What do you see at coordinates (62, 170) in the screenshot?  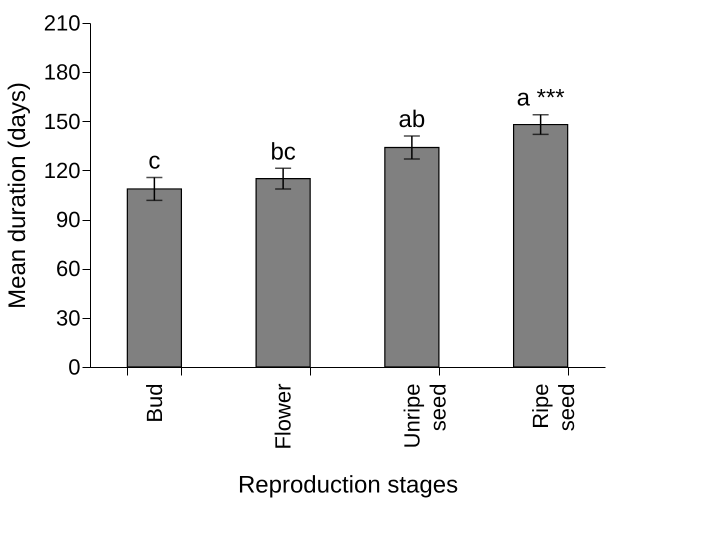 I see `y-tick-label: 120` at bounding box center [62, 170].